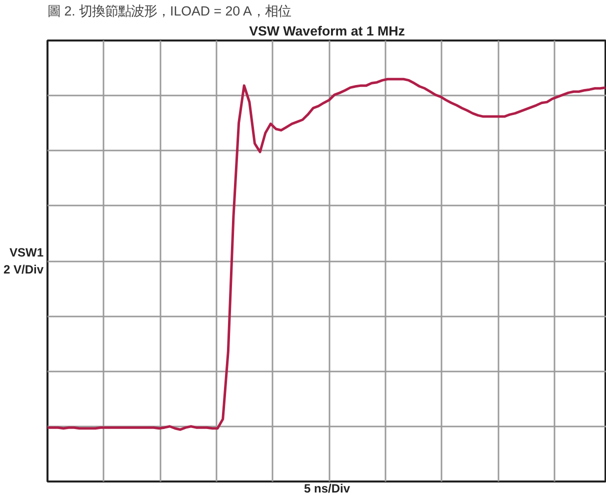 The image size is (606, 498). I want to click on caption: 圖 2. 切換節點波形，ILOAD = 20 A，相位, so click(169, 11).